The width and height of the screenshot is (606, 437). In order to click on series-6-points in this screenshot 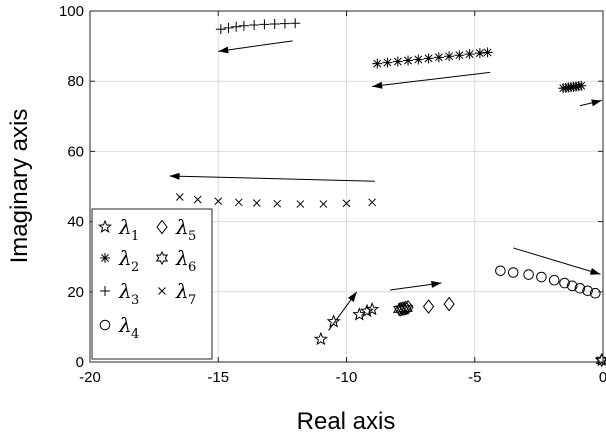, I will do `click(499, 334)`.